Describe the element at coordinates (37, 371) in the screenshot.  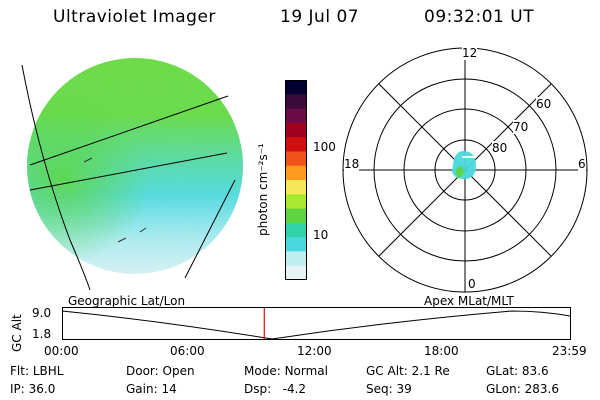
I see `info-flt: Flt: LBHL` at that location.